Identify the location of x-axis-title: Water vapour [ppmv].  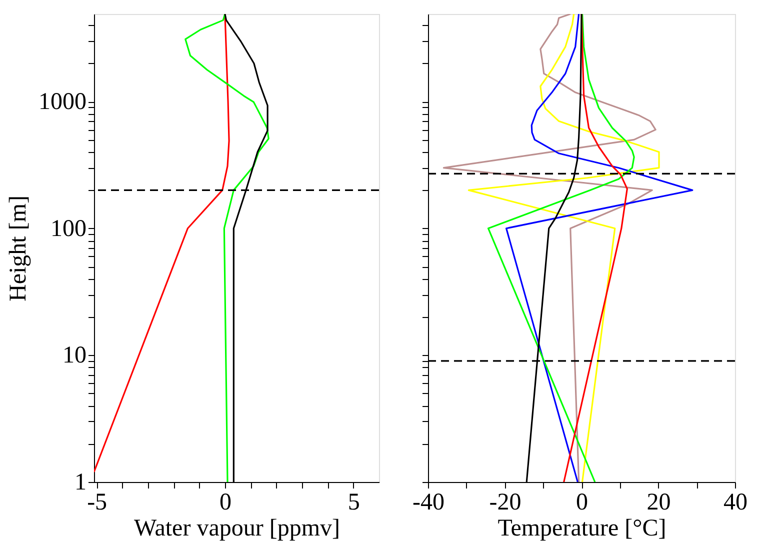
(237, 529).